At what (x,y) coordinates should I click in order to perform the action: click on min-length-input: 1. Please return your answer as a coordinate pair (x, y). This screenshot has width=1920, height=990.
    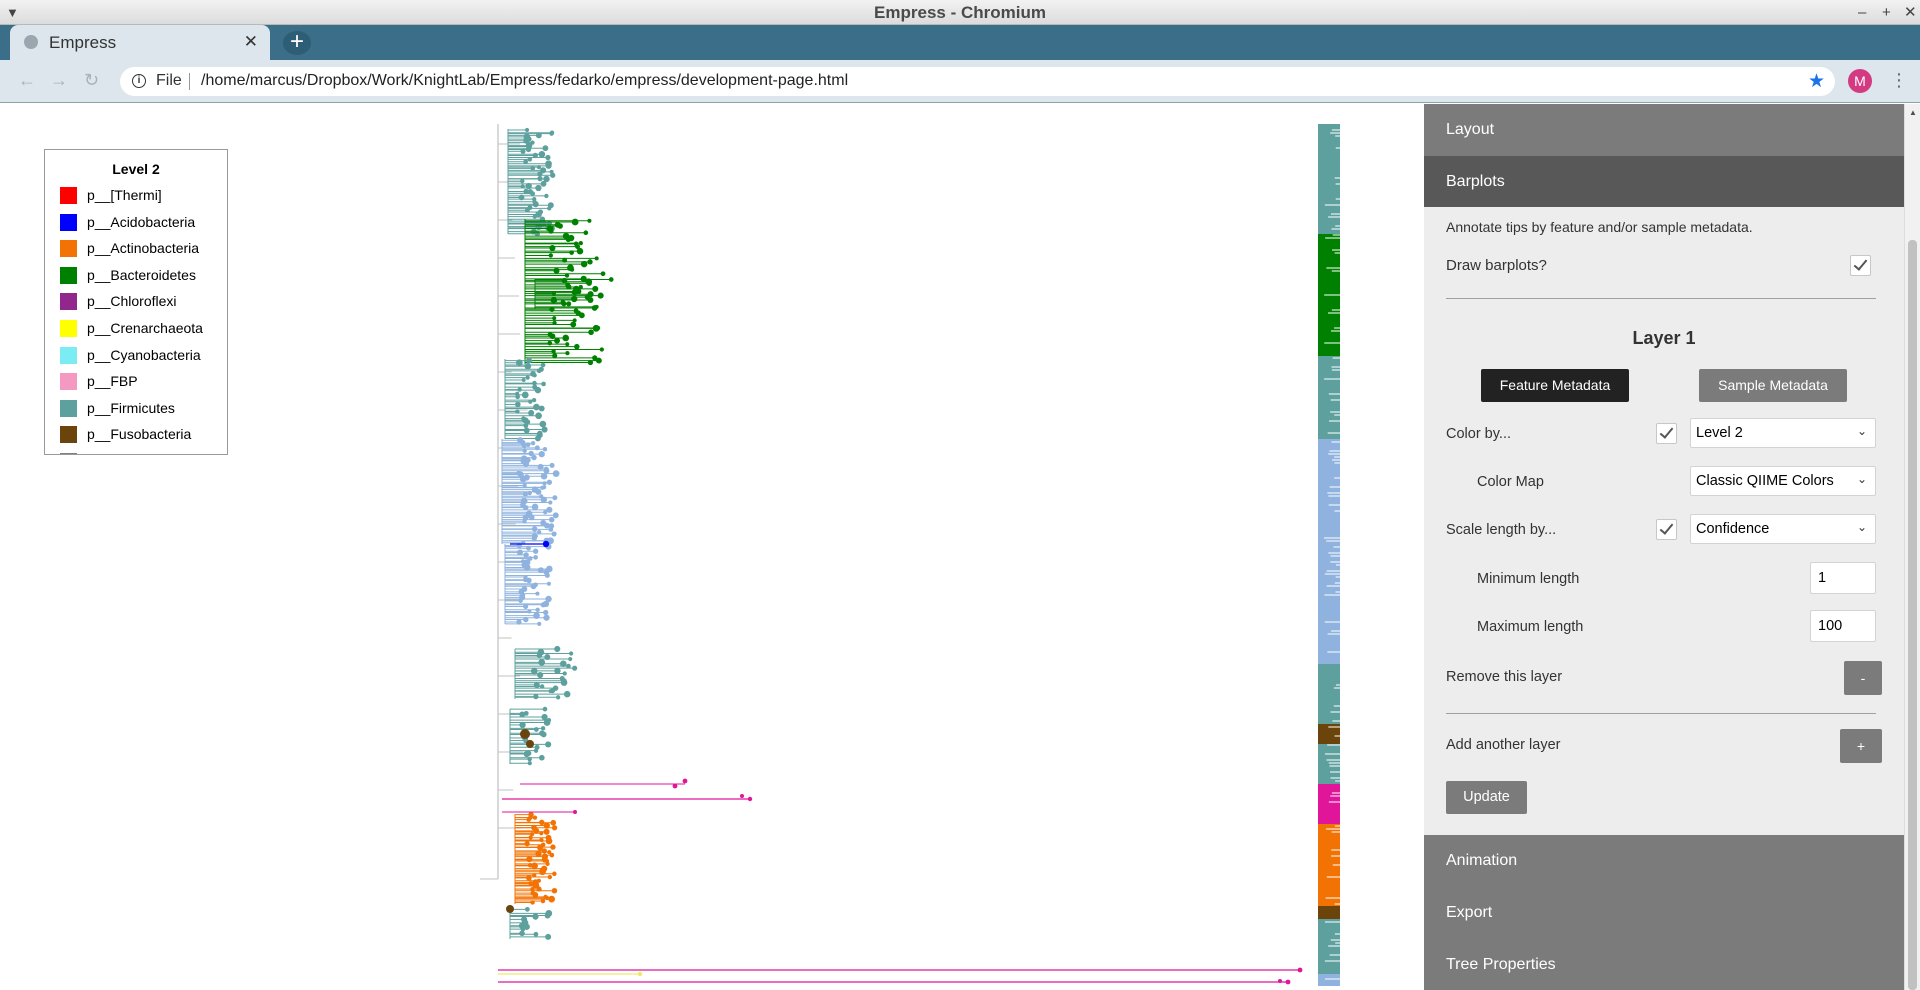
    Looking at the image, I should click on (1843, 578).